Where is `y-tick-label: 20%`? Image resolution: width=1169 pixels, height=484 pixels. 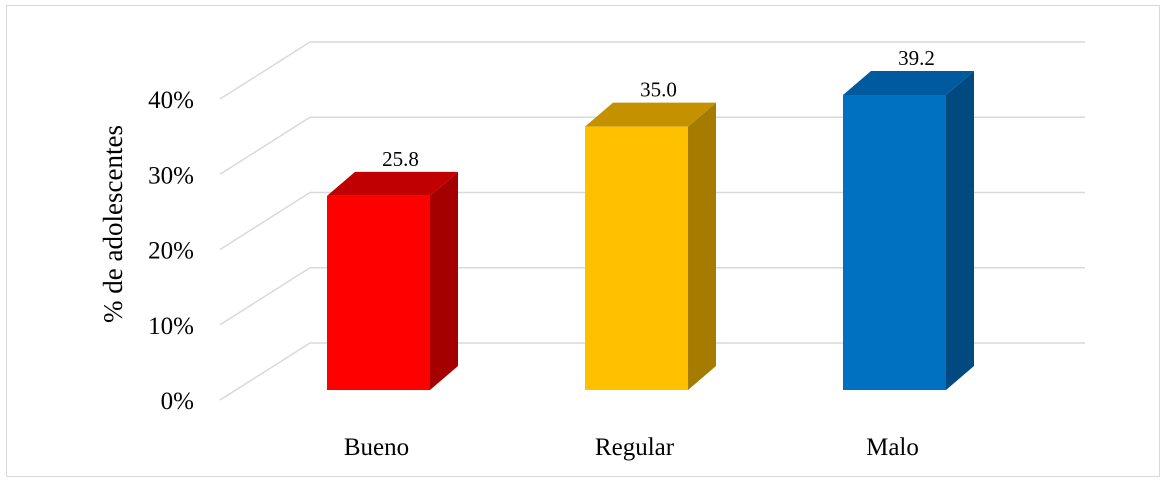 y-tick-label: 20% is located at coordinates (171, 251).